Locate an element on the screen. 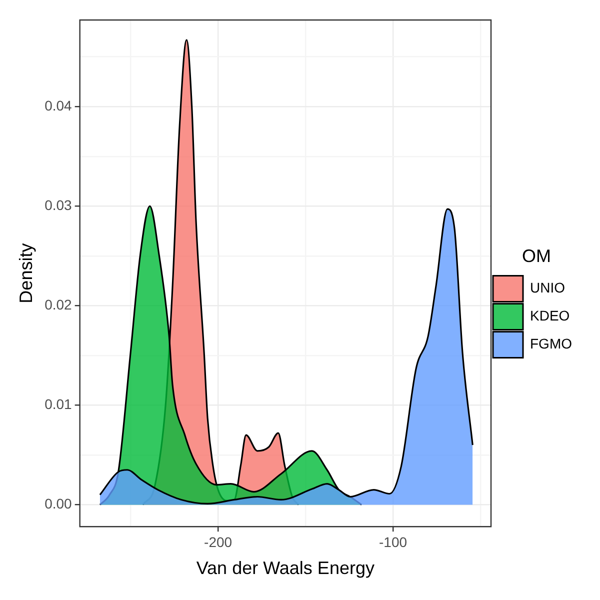 The height and width of the screenshot is (600, 600). legend-title: OM is located at coordinates (537, 256).